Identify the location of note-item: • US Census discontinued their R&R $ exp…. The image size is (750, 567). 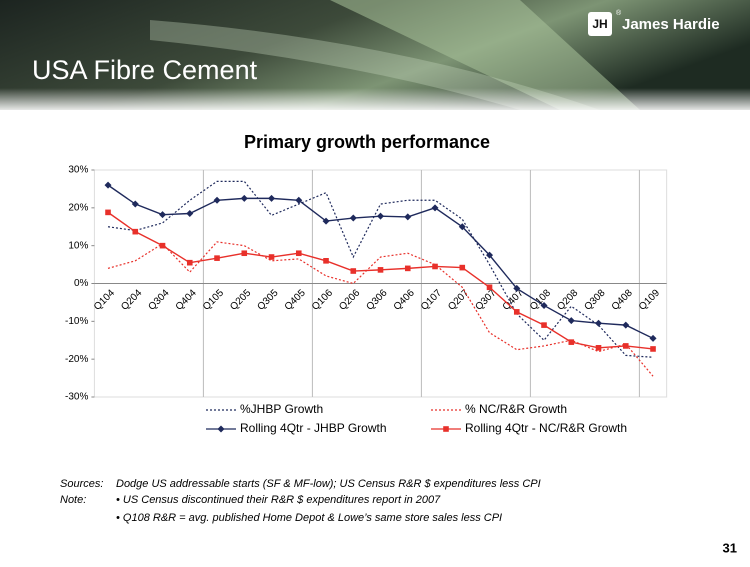
(278, 500).